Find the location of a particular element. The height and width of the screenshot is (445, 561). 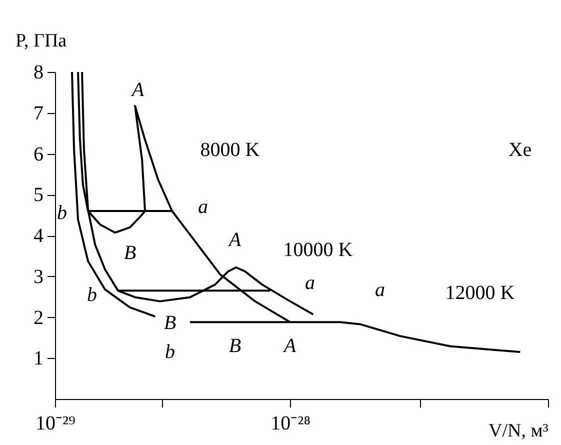

x-axis-title: V/N, м³ is located at coordinates (518, 431).